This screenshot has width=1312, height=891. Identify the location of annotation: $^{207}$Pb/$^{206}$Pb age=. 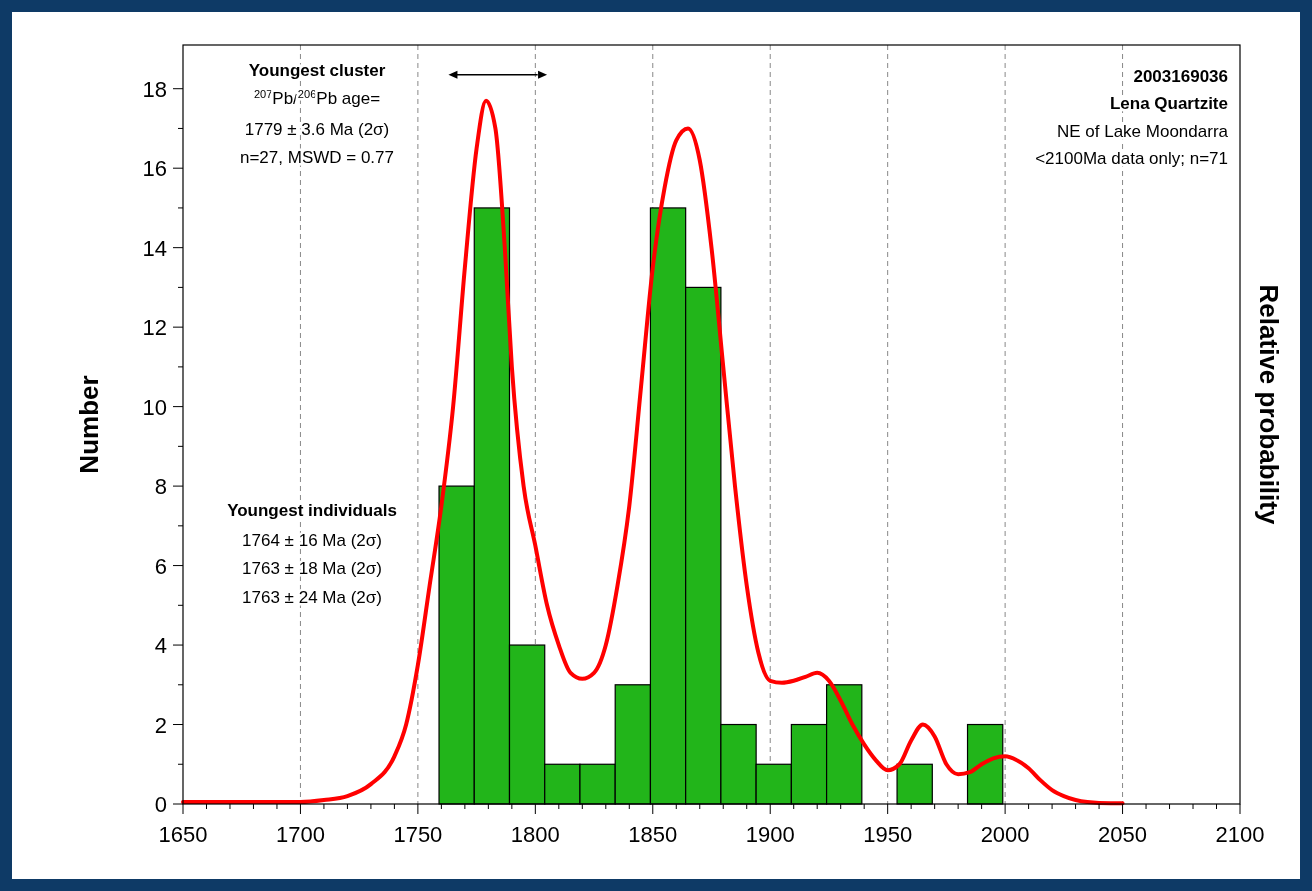
(317, 98).